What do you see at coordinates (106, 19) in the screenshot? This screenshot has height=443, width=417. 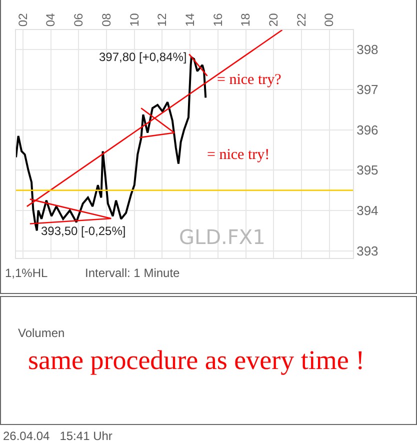 I see `x-tick-label: 08` at bounding box center [106, 19].